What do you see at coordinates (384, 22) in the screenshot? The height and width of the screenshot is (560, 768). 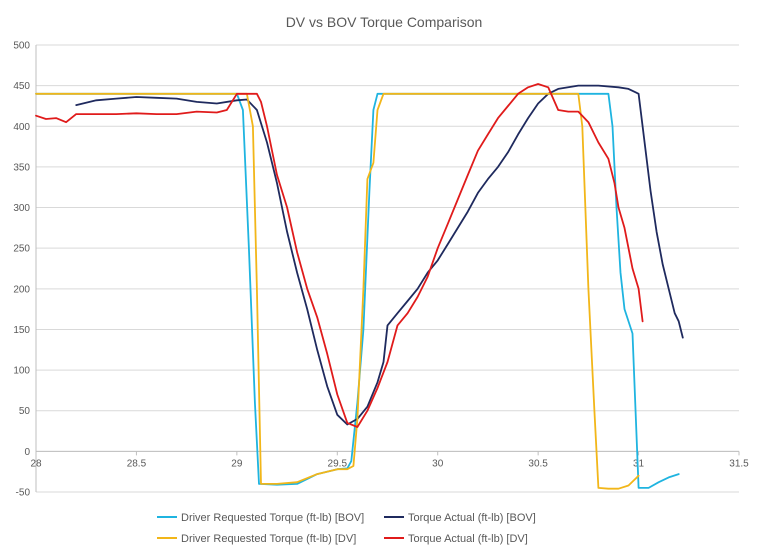 I see `chart-title: DV vs BOV Torque Comparison` at bounding box center [384, 22].